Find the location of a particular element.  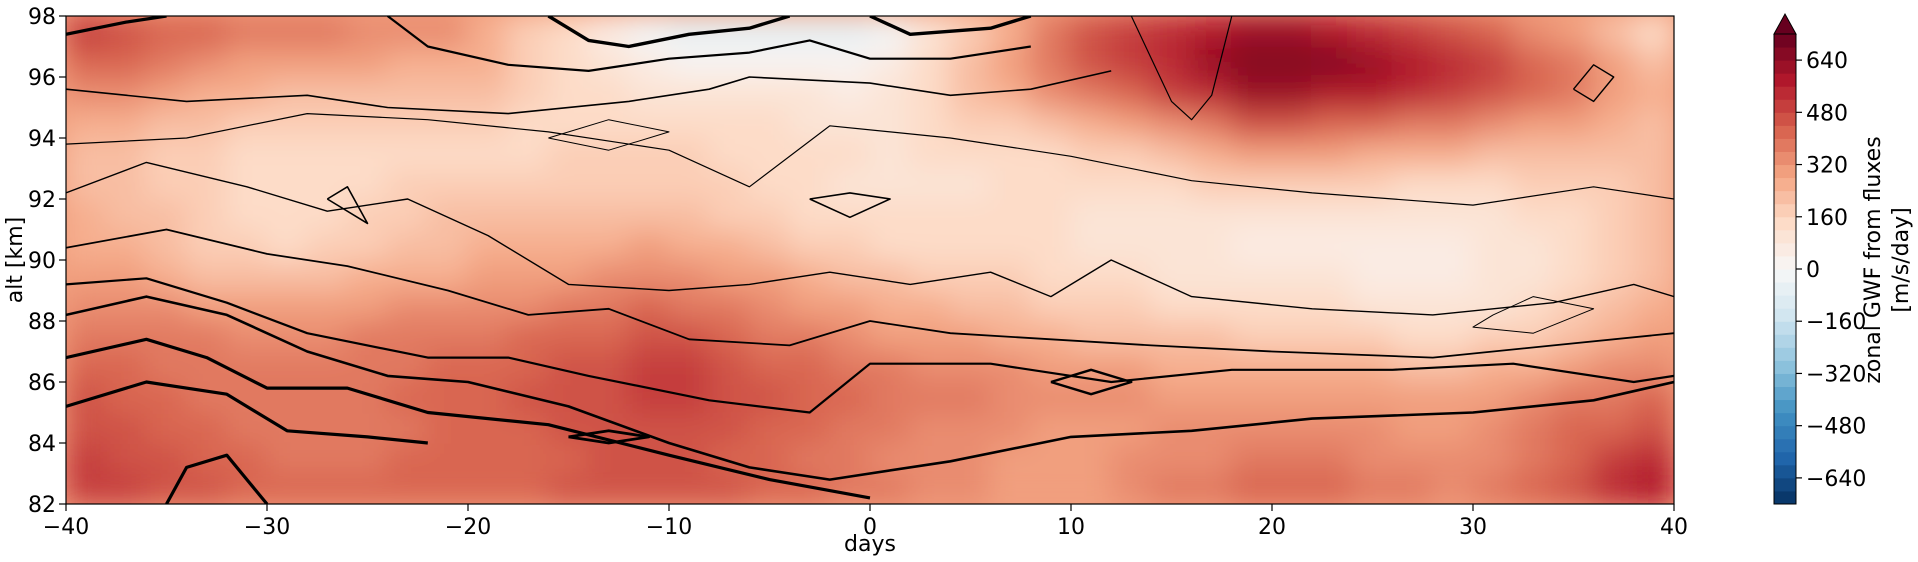

contour-line is located at coordinates (708, 44).